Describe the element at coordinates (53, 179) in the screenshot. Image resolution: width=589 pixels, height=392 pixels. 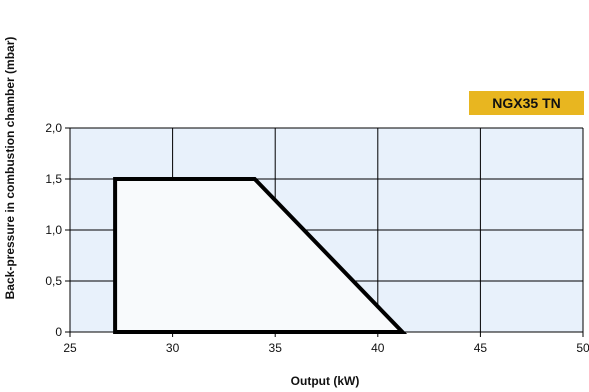
I see `y-tick-label: 1,5` at that location.